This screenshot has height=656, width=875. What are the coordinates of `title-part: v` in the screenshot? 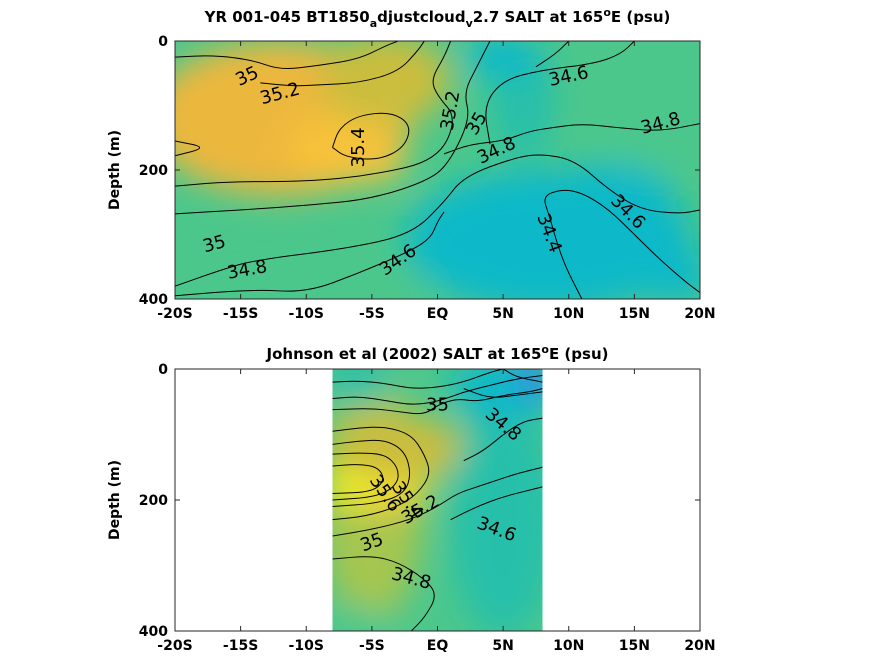 It's located at (470, 23).